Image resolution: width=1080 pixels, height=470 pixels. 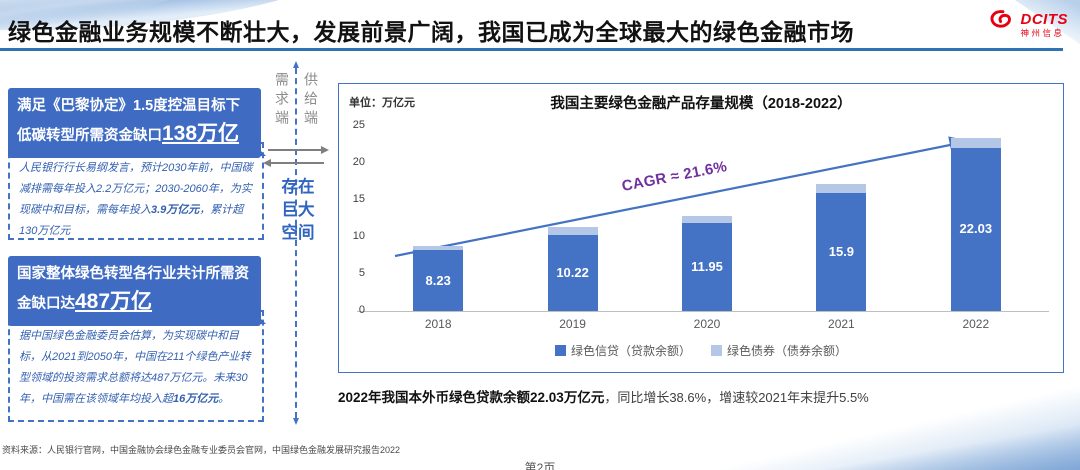 I want to click on bar-value-label: 11.95, so click(x=707, y=266).